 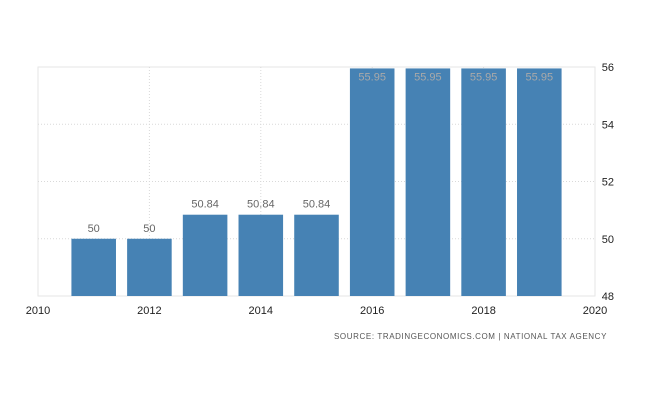 What do you see at coordinates (38, 311) in the screenshot?
I see `x-tick-label: 2010` at bounding box center [38, 311].